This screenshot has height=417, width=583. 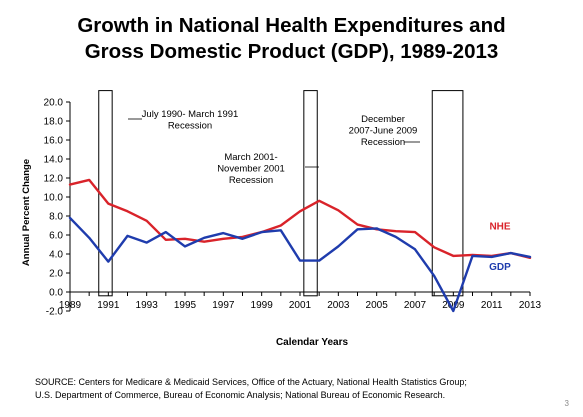 What do you see at coordinates (190, 114) in the screenshot?
I see `recession-annotation-1: July 1990- March 1991` at bounding box center [190, 114].